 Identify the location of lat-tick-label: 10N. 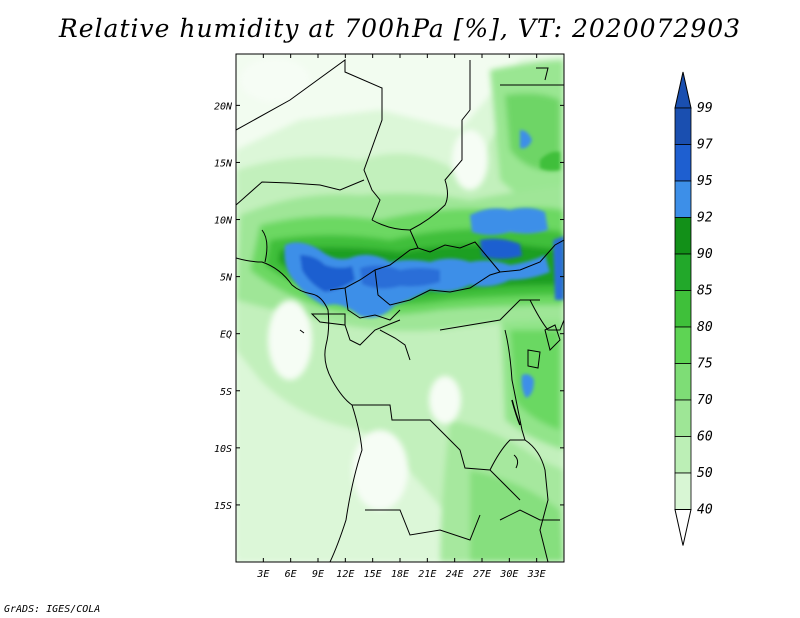
(223, 221).